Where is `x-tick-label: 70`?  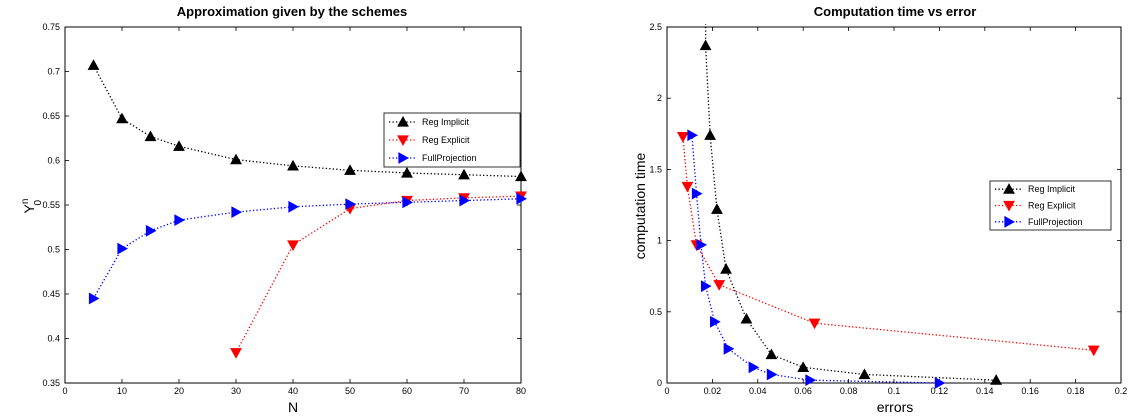
x-tick-label: 70 is located at coordinates (464, 391).